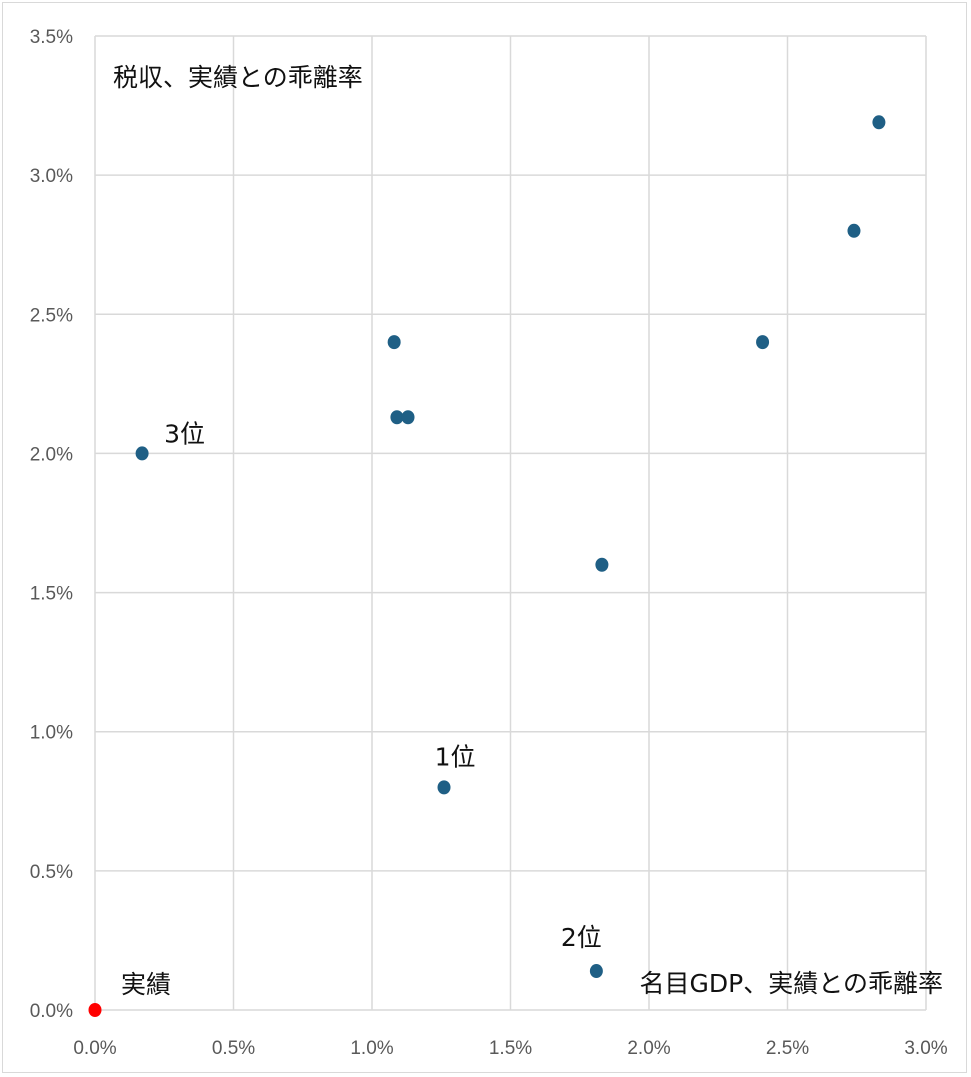 The height and width of the screenshot is (1077, 971). What do you see at coordinates (51, 1011) in the screenshot?
I see `y-tick-label: 0.0%` at bounding box center [51, 1011].